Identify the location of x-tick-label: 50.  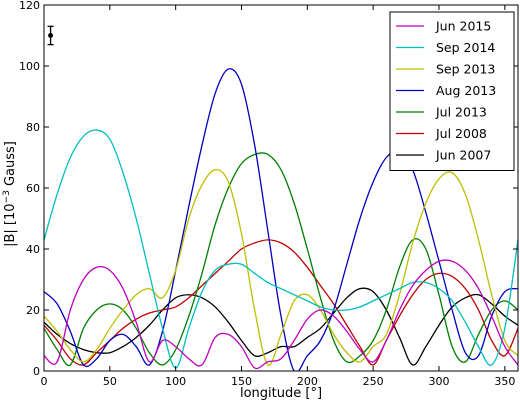
(110, 381).